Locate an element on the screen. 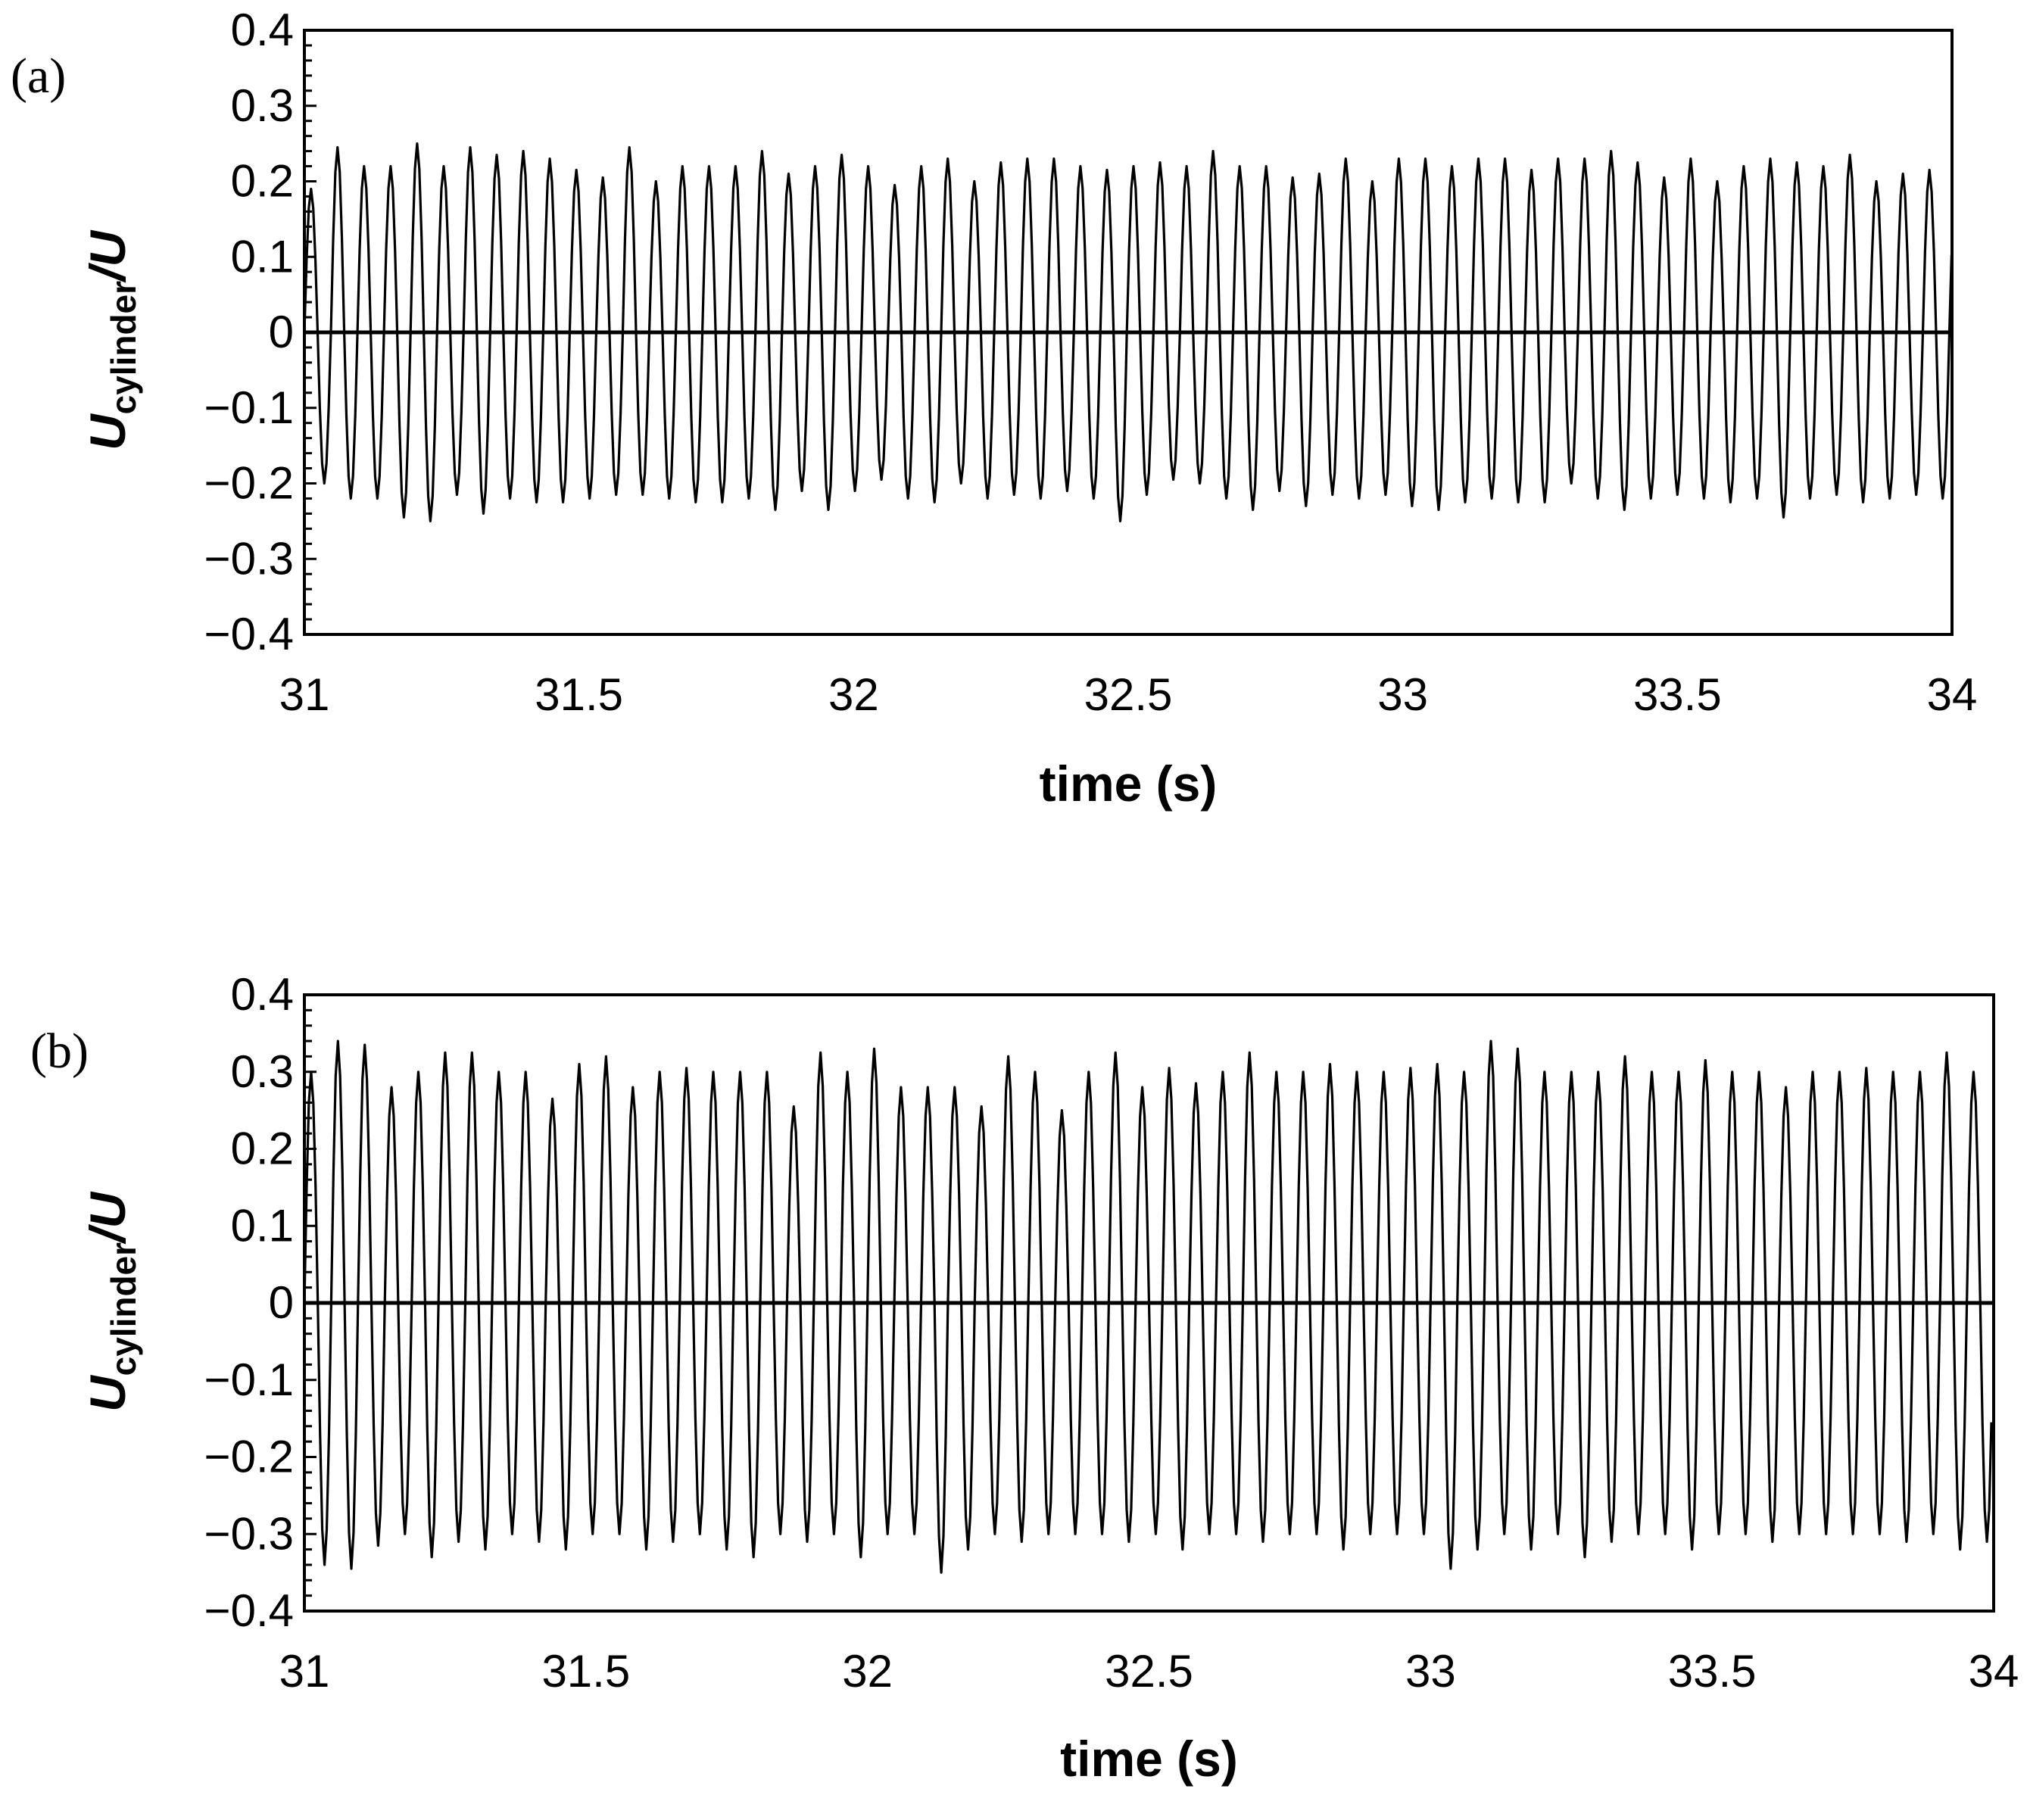 The height and width of the screenshot is (1820, 2030). panel-label: (a) is located at coordinates (38, 76).